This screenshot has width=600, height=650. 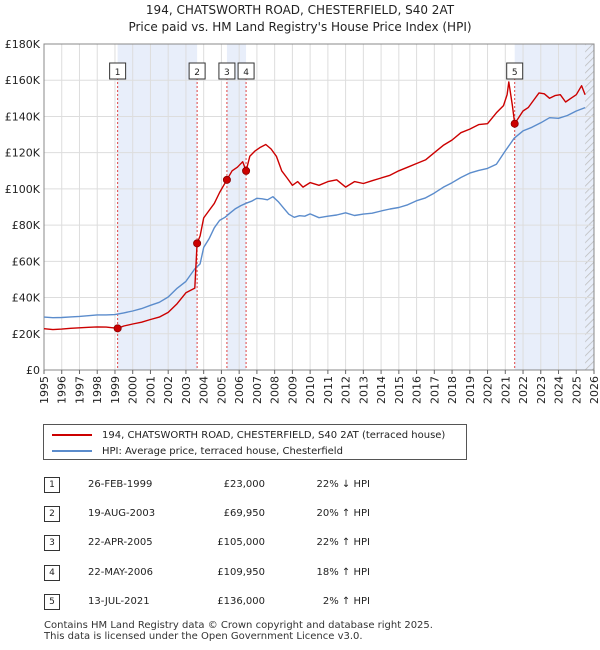 I want to click on sale-date: 13-JUL-2021, so click(x=119, y=601).